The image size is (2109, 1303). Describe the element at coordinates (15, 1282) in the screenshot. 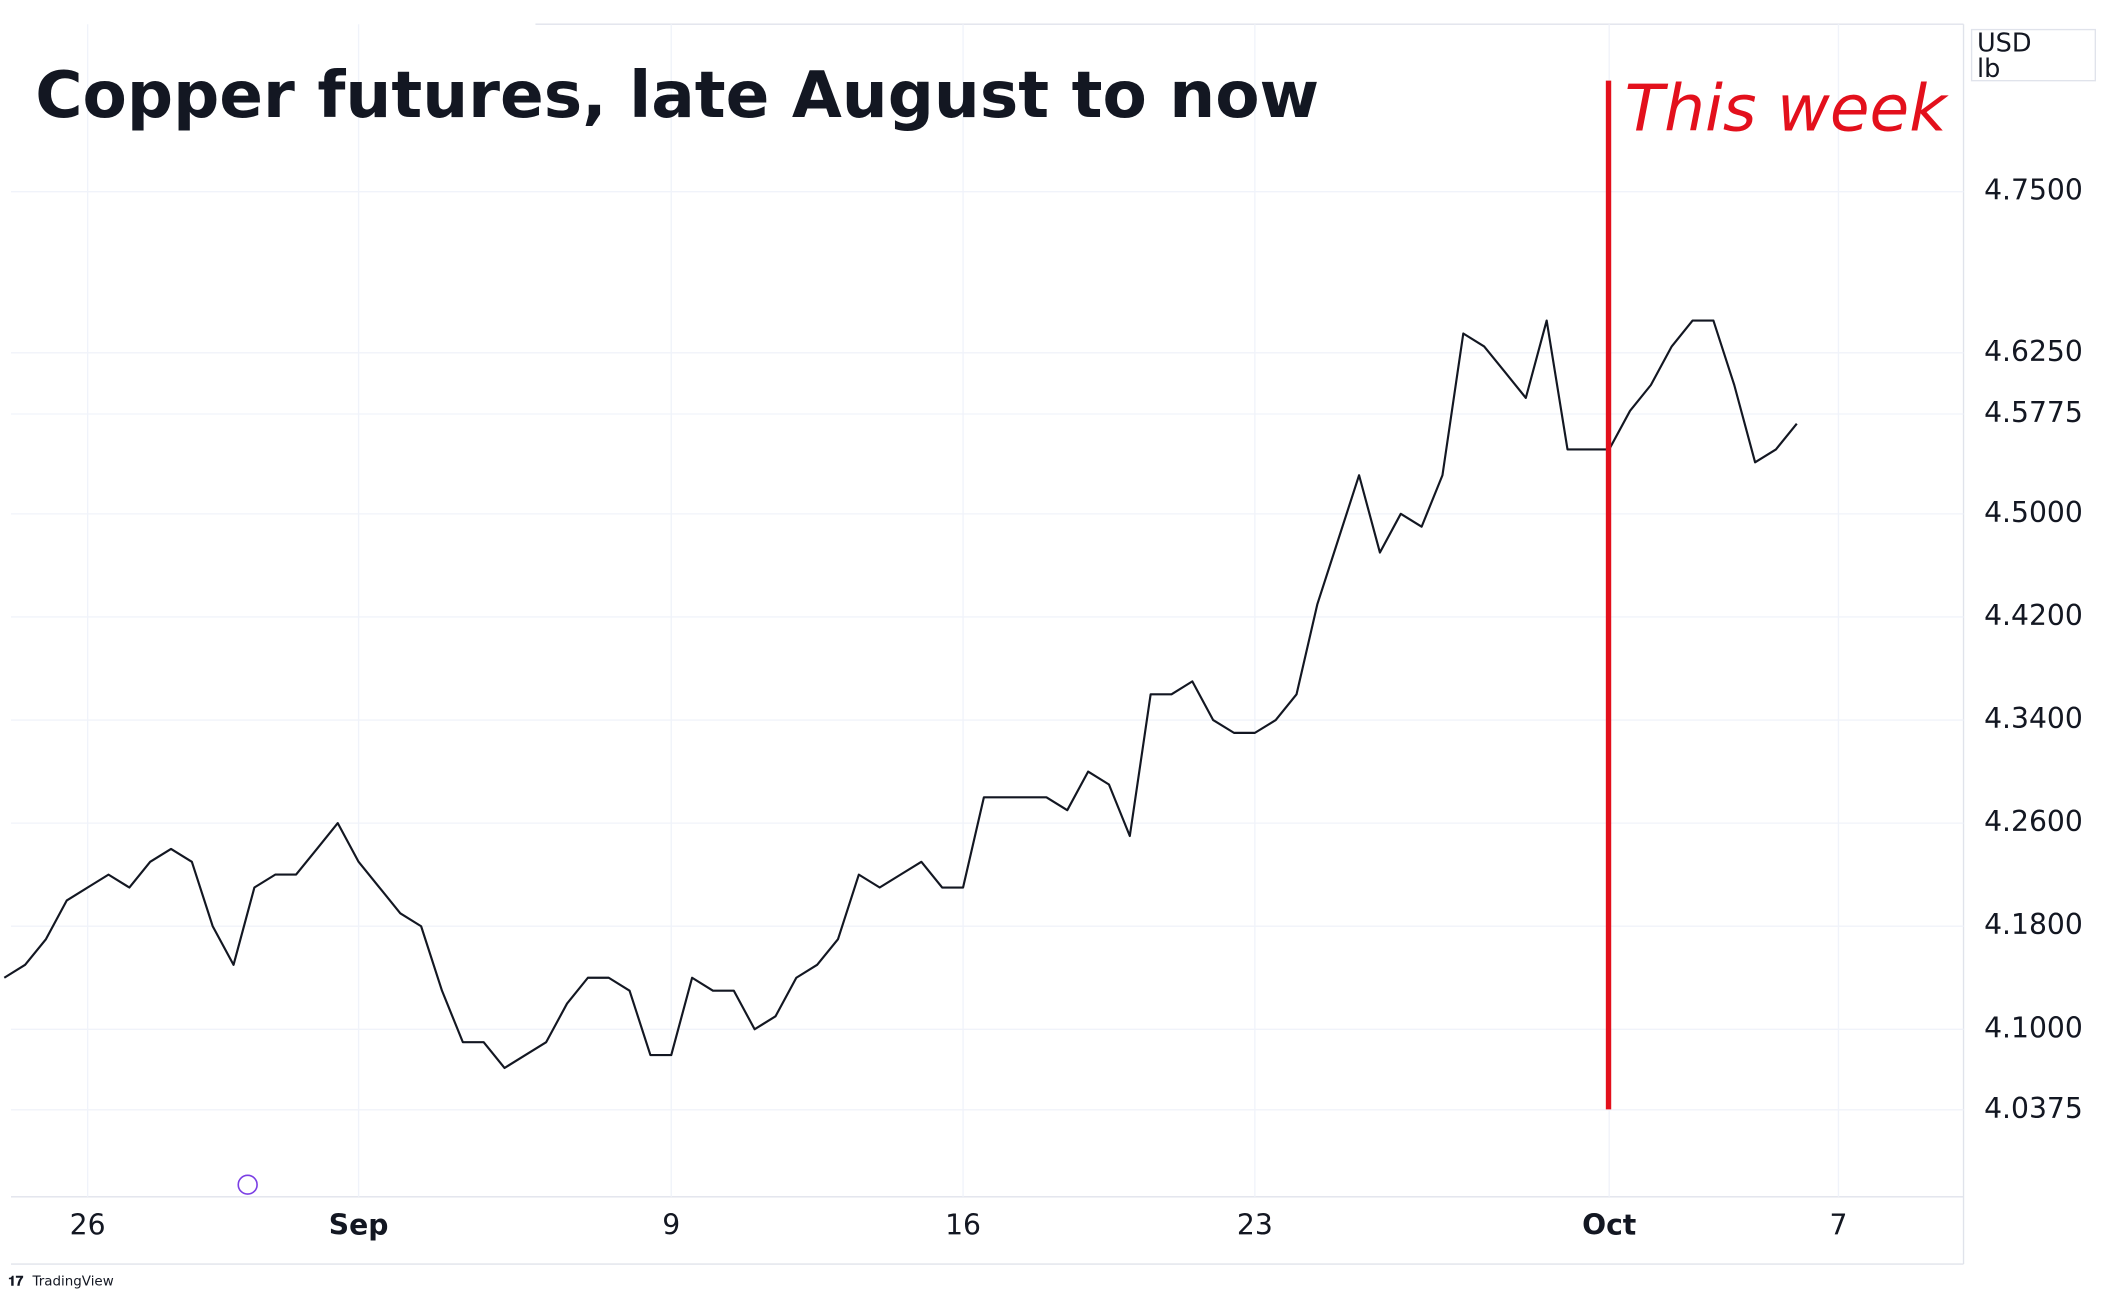

I see `logo-mark: 𝟏𝟕` at that location.